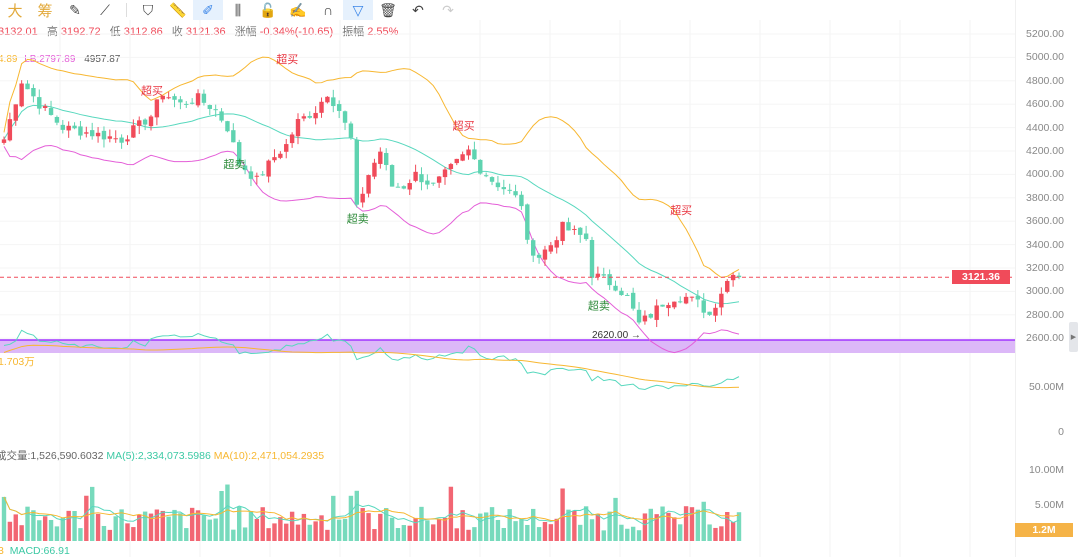  I want to click on undo-icon: ↶, so click(418, 9).